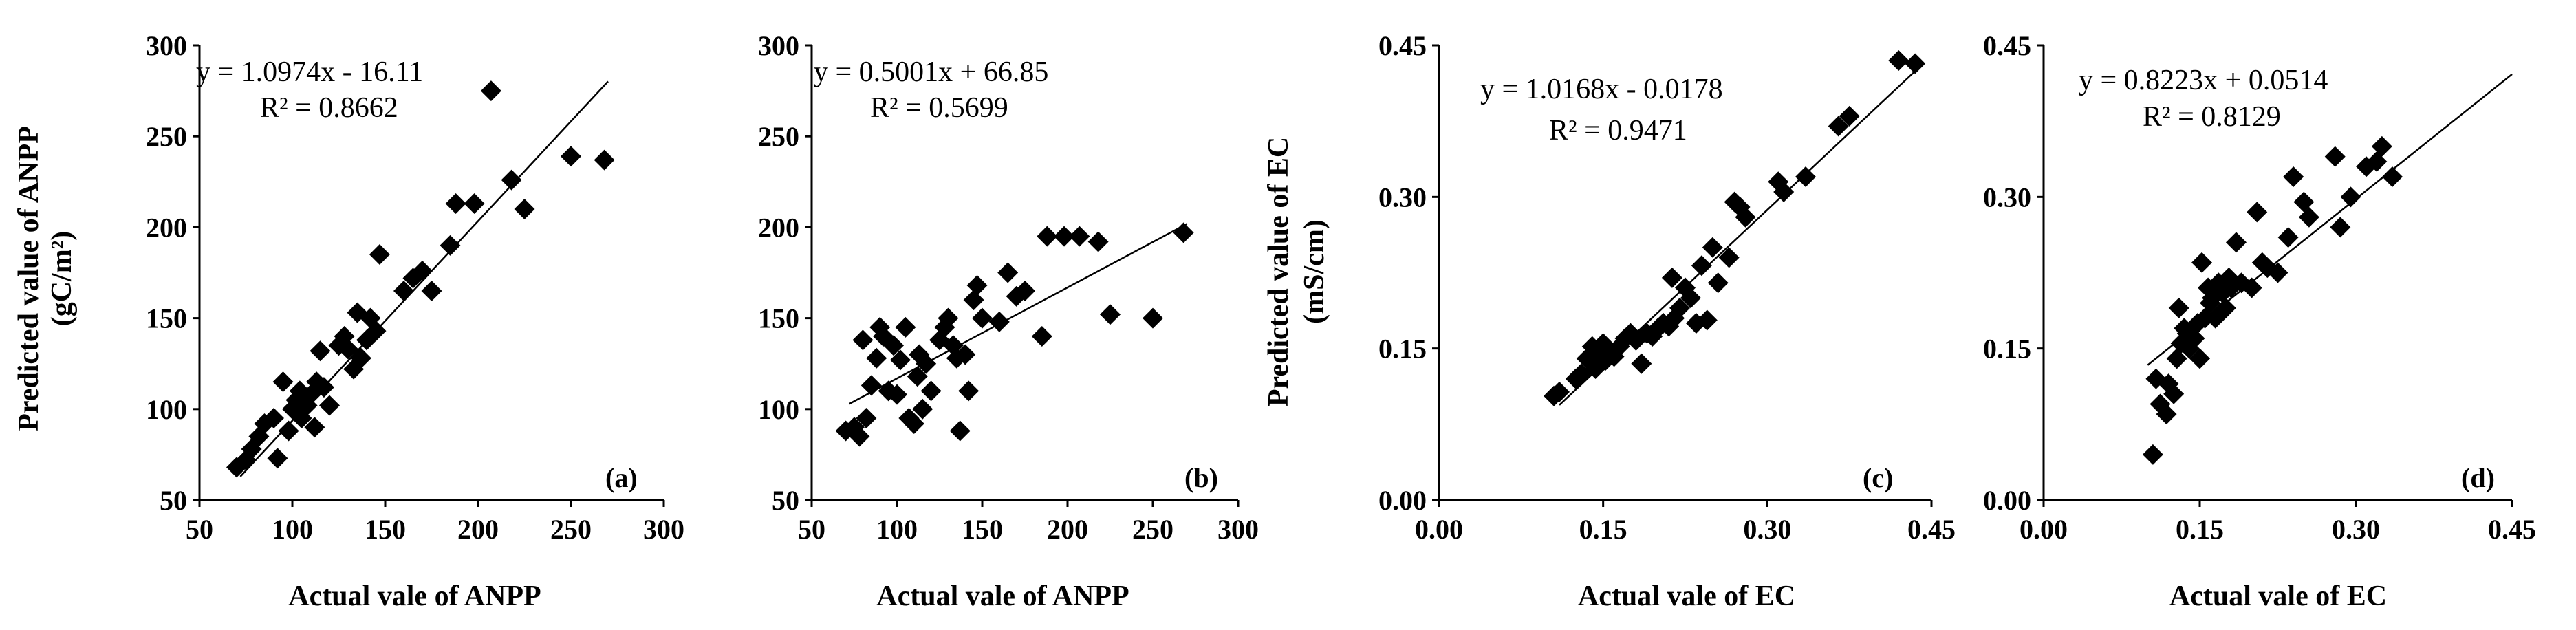  I want to click on y-tick-label-b: 100, so click(779, 409).